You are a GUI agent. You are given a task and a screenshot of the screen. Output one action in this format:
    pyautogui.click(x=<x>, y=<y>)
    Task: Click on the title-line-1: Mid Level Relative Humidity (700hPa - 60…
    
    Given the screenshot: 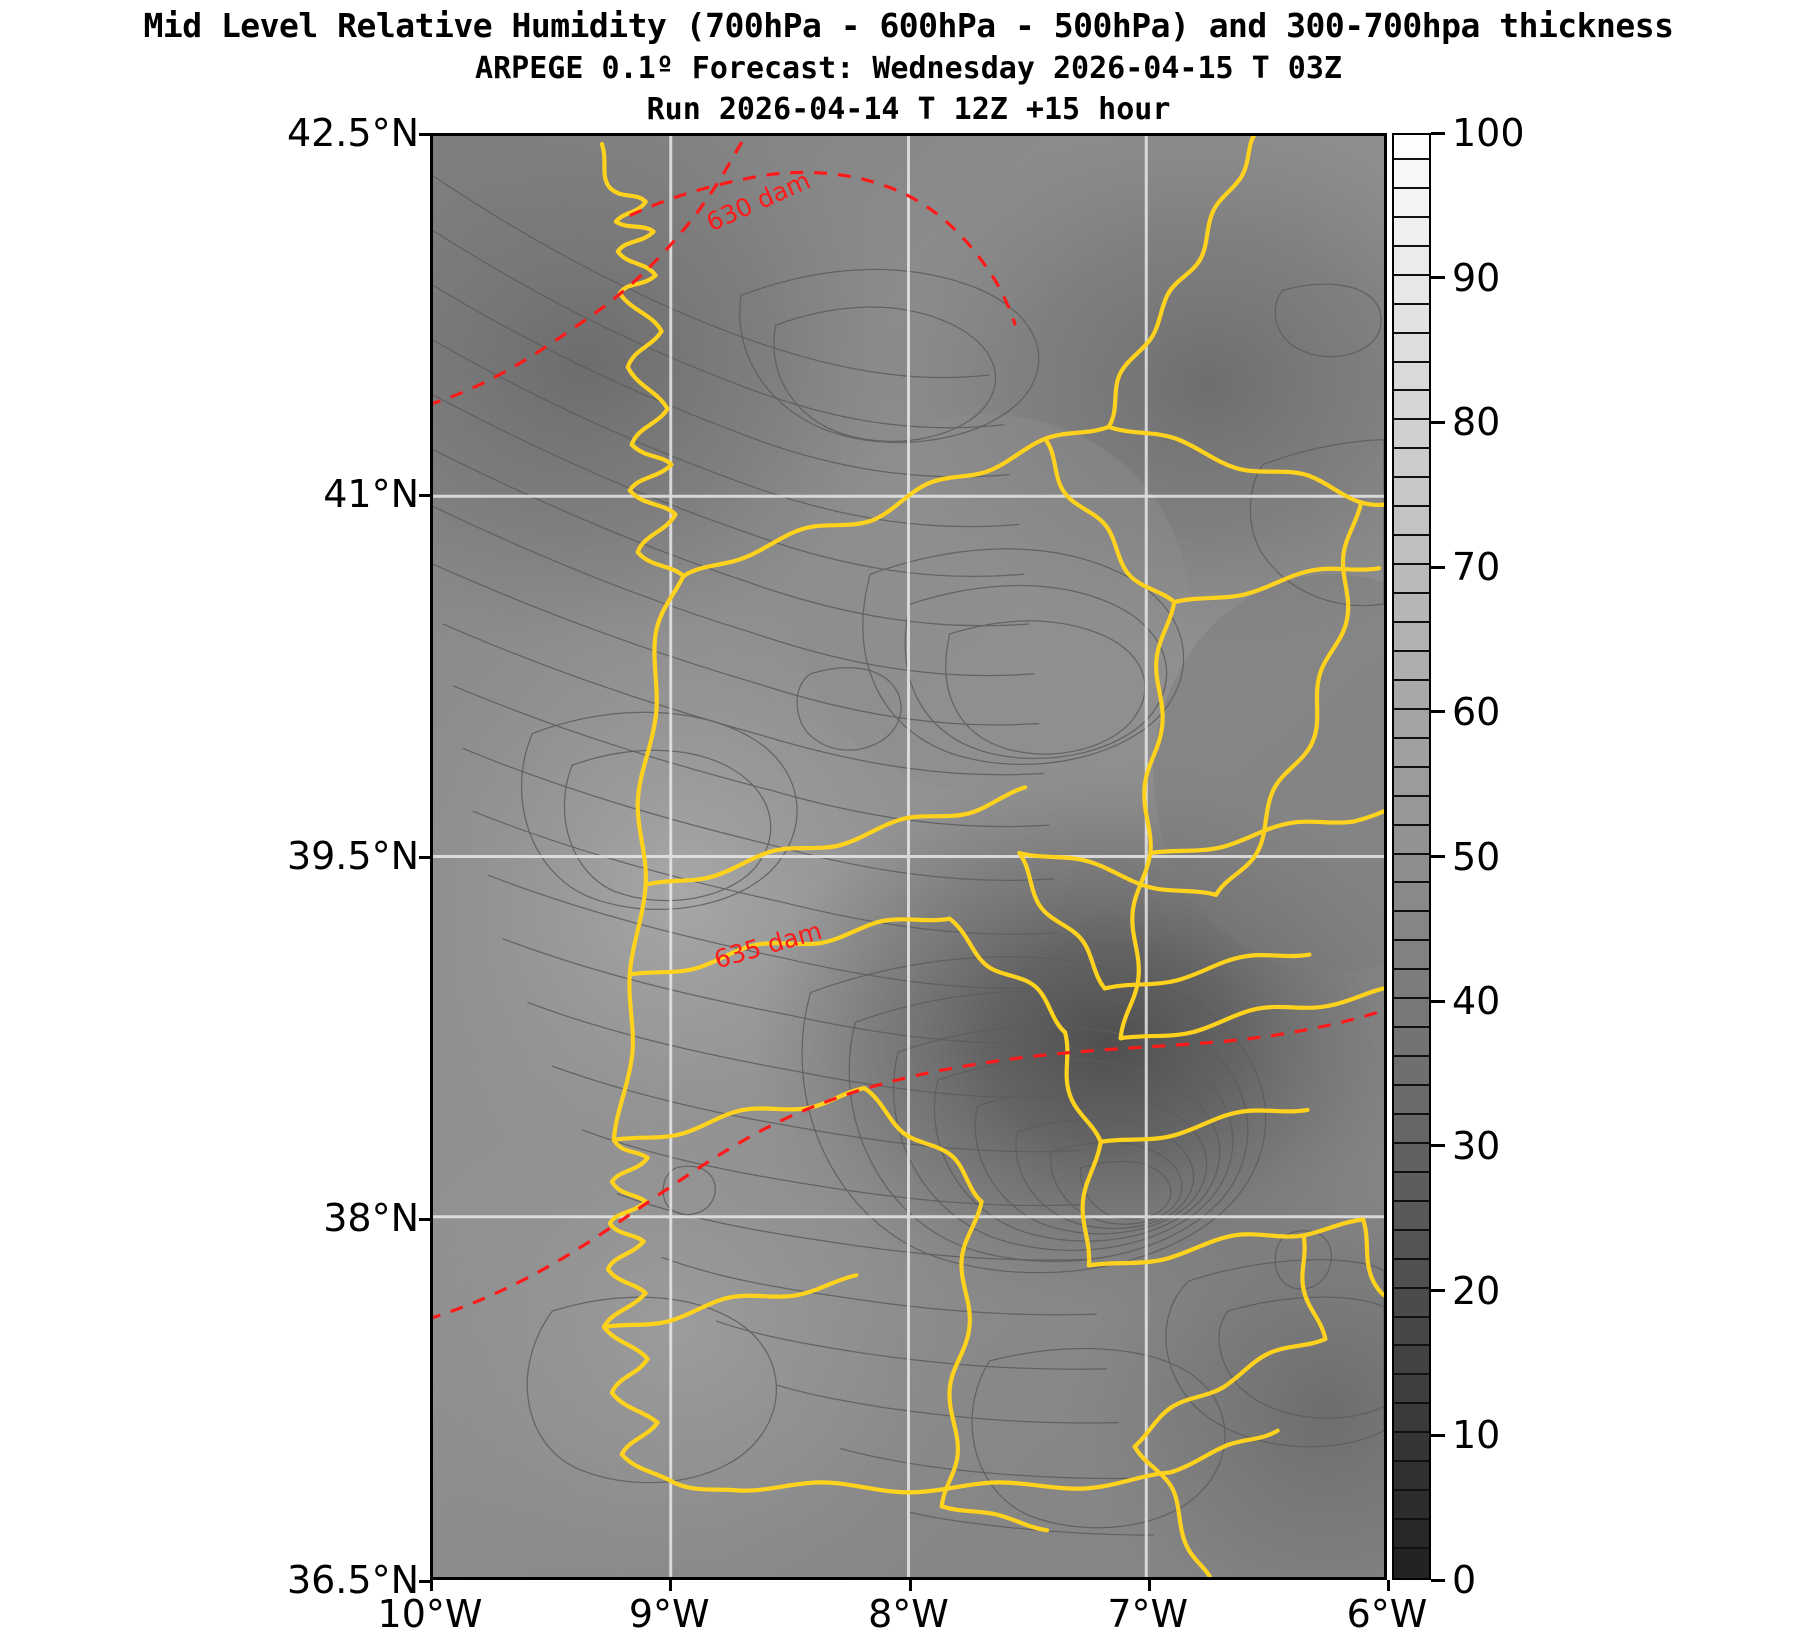 What is the action you would take?
    pyautogui.click(x=908, y=25)
    